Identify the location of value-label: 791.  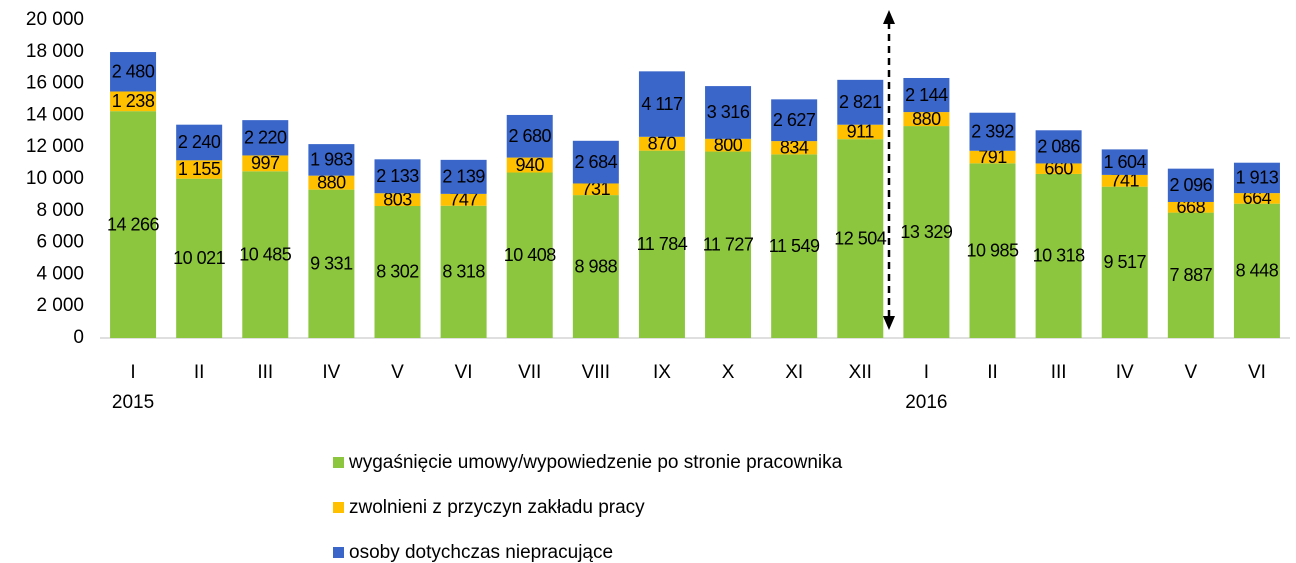
(992, 157).